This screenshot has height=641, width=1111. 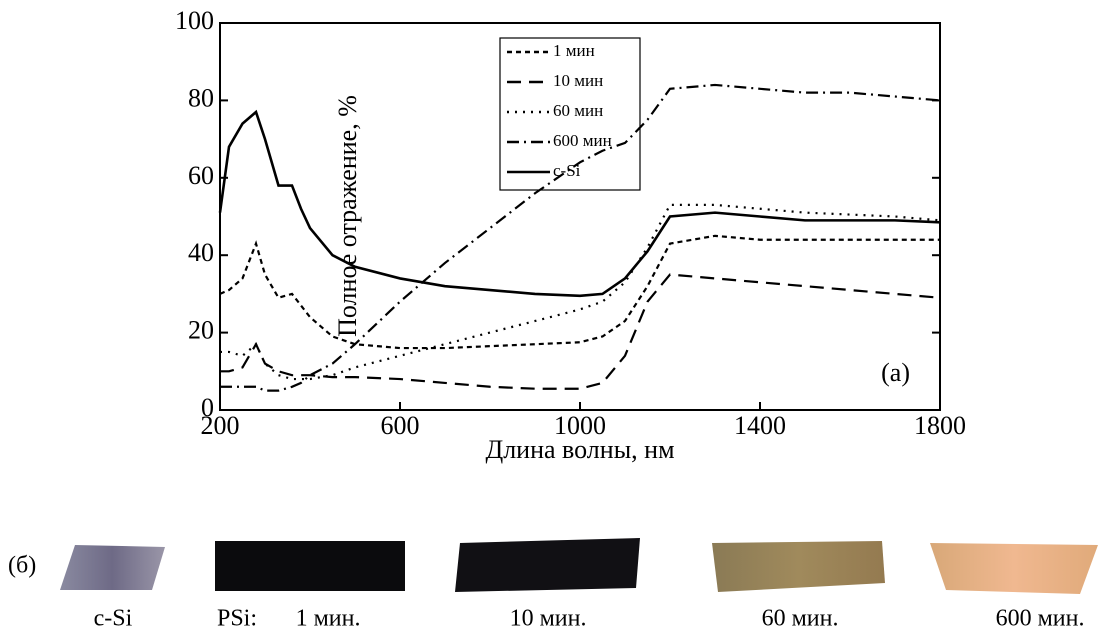 What do you see at coordinates (22, 566) in the screenshot?
I see `photo-panel-label: (б)` at bounding box center [22, 566].